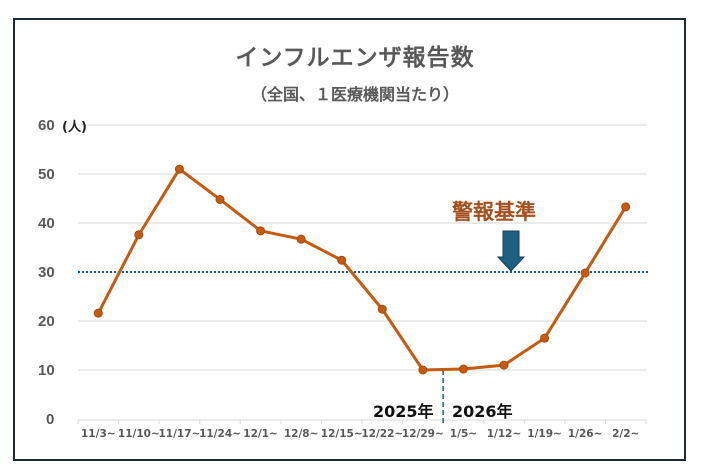 The height and width of the screenshot is (469, 710). Describe the element at coordinates (463, 434) in the screenshot. I see `x-tick-label: 1/5~` at that location.